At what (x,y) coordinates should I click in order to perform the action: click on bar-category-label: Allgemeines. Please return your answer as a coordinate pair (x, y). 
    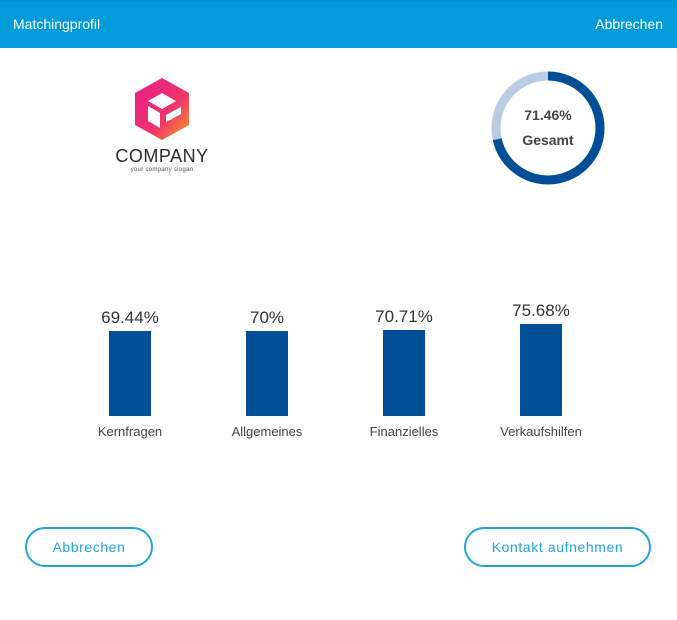
    Looking at the image, I should click on (267, 431).